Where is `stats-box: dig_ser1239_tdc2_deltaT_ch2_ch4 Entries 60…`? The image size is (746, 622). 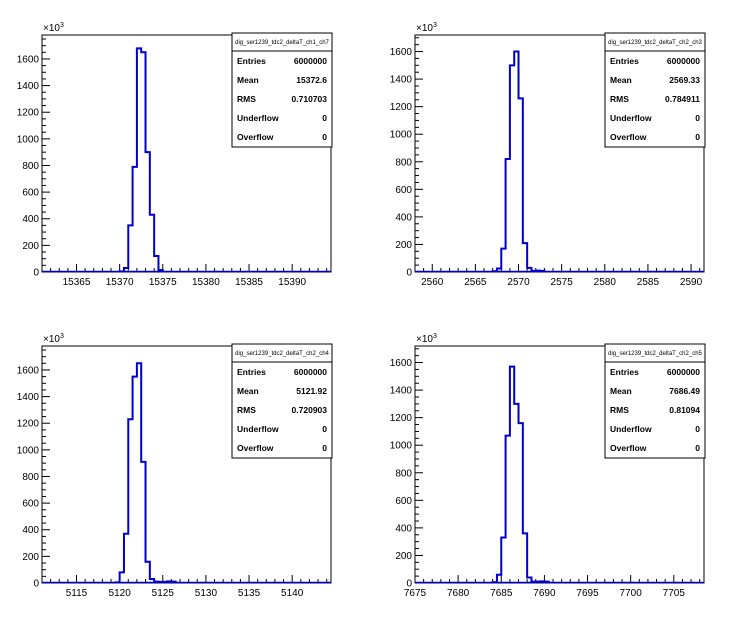
stats-box: dig_ser1239_tdc2_deltaT_ch2_ch4 Entries 60… is located at coordinates (282, 401).